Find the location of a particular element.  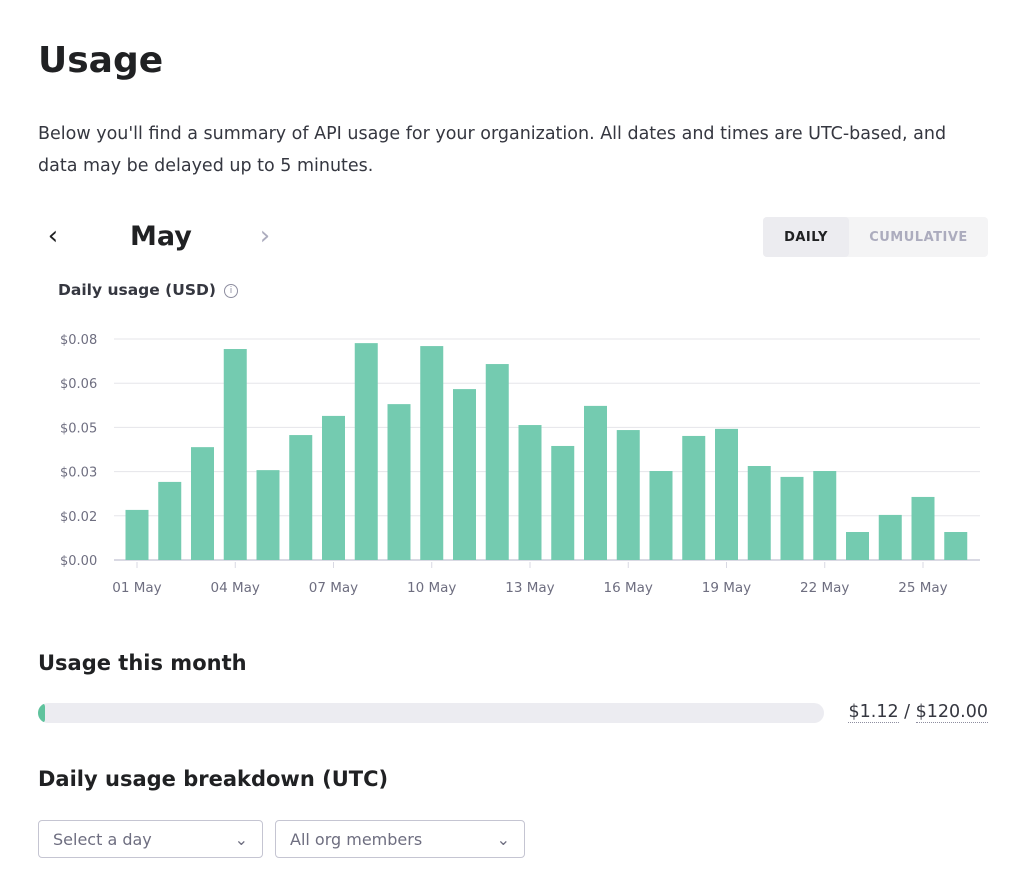

usage-month-heading: Usage this month is located at coordinates (142, 663).